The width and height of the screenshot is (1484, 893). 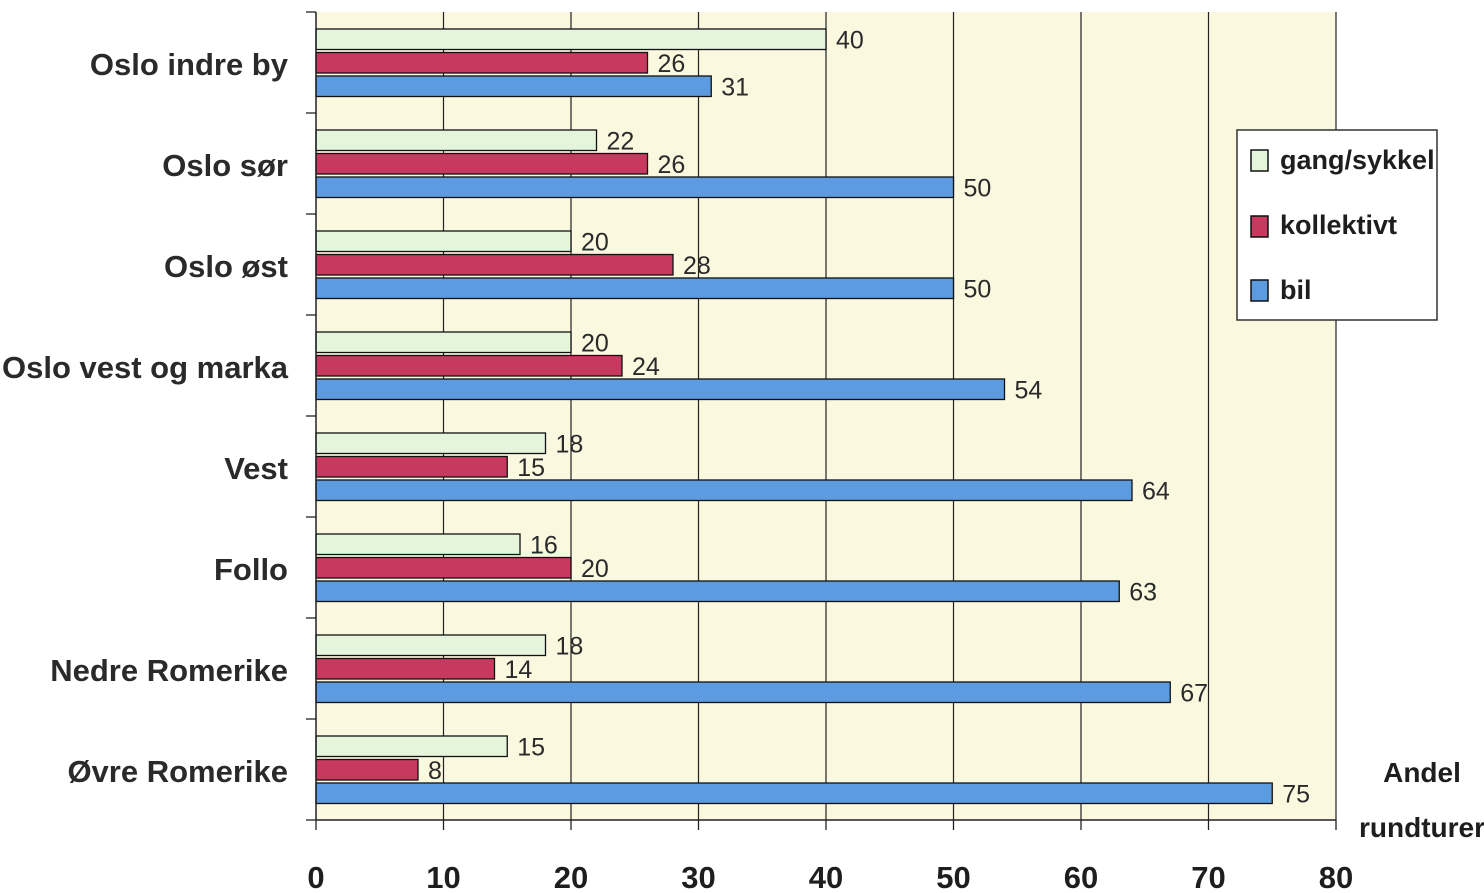 What do you see at coordinates (189, 64) in the screenshot?
I see `category-label-oslo-indre-by: Oslo indre by` at bounding box center [189, 64].